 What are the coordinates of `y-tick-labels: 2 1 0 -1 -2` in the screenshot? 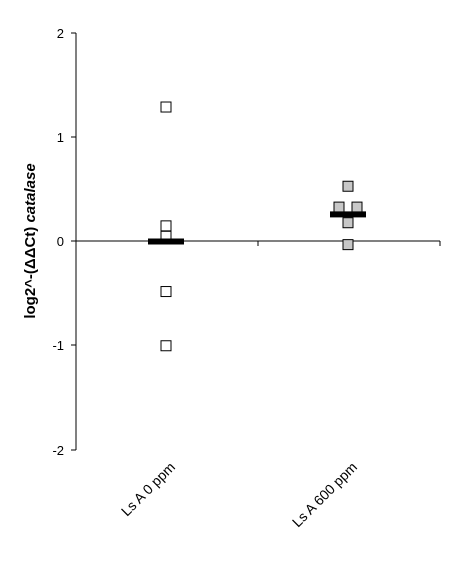 It's located at (58, 242).